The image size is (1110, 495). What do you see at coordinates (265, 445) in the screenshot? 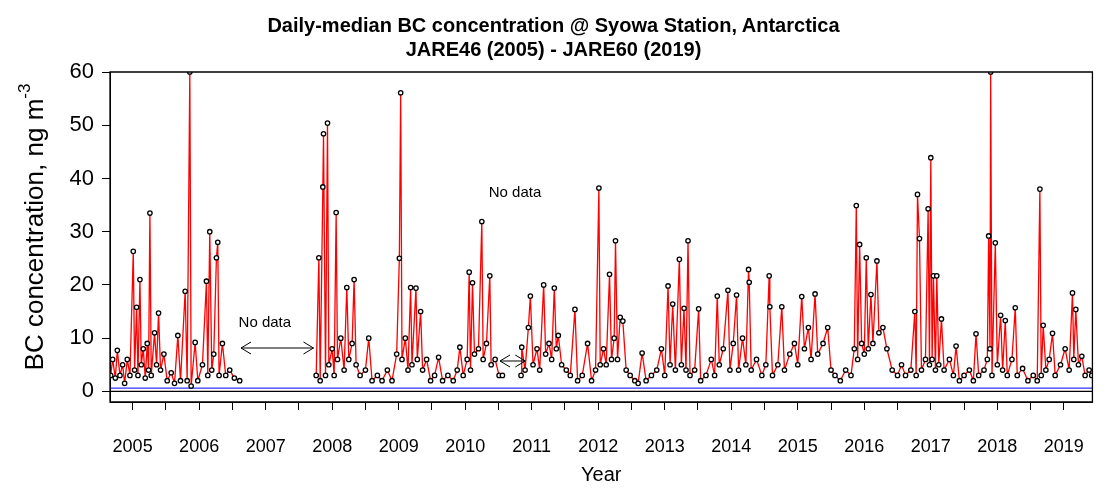
I see `x-tick-label: 2007` at bounding box center [265, 445].